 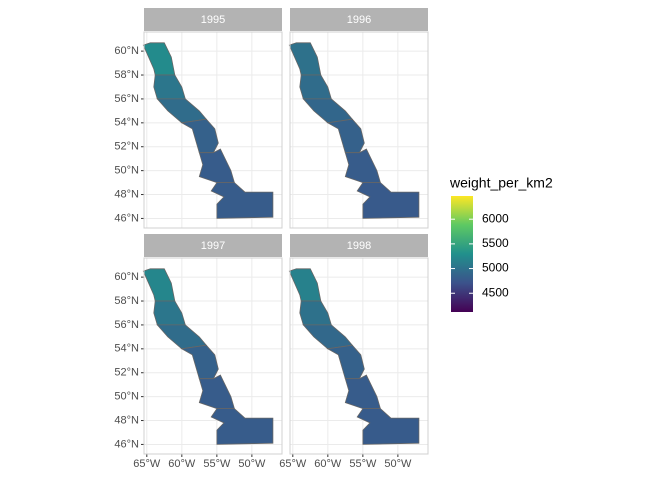 I want to click on strip-title: 1995, so click(x=213, y=20).